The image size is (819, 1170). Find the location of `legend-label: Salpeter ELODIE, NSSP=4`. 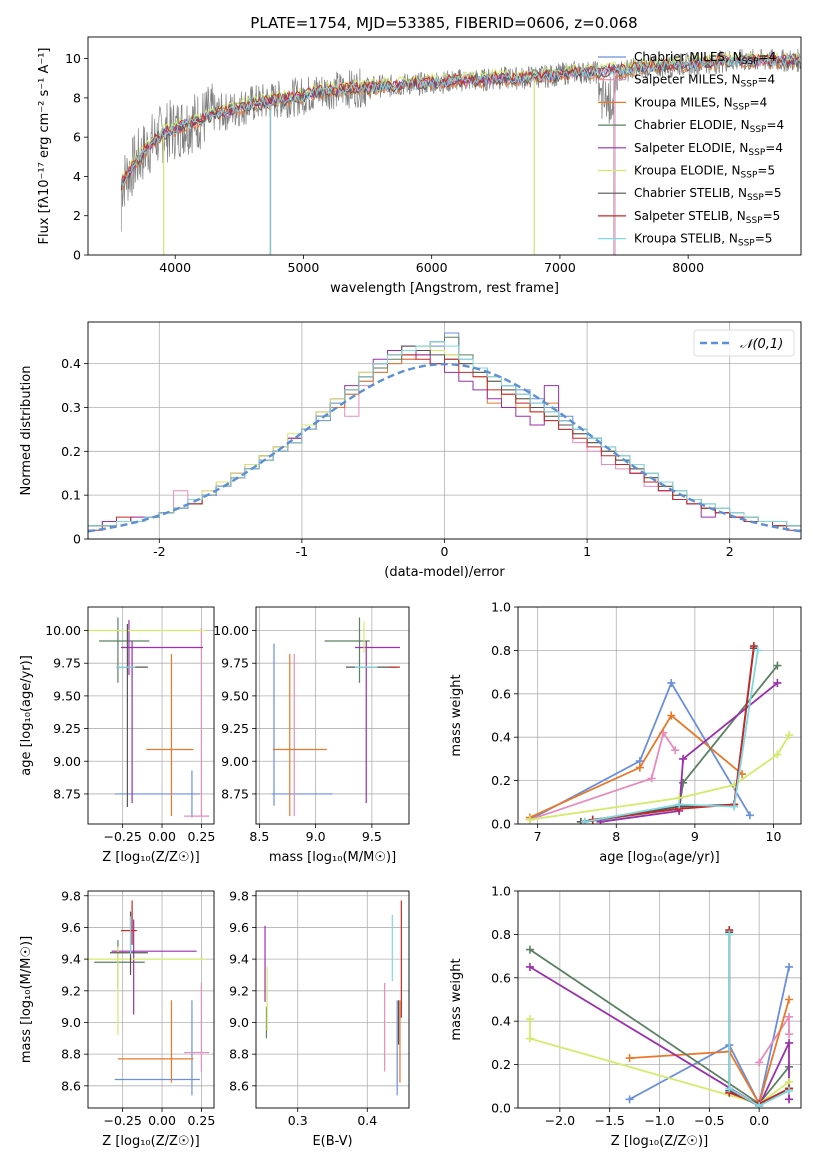

legend-label: Salpeter ELODIE, NSSP=4 is located at coordinates (708, 149).